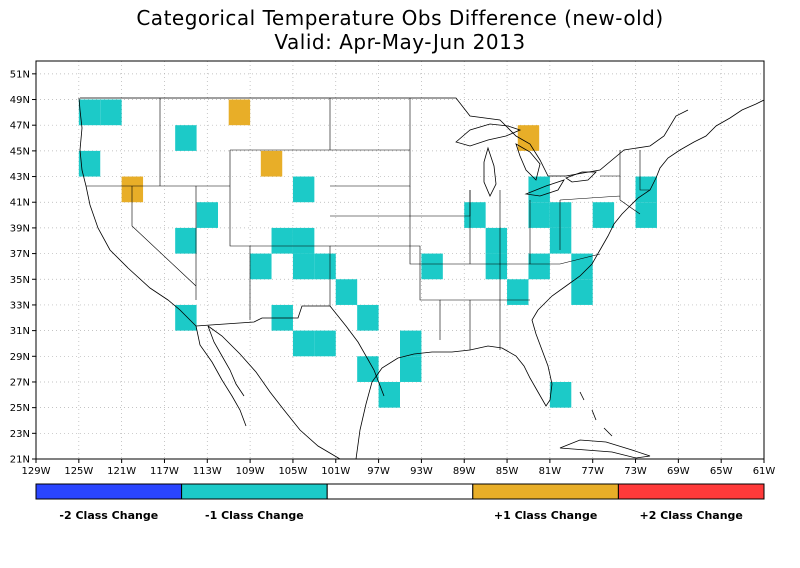 Image resolution: width=800 pixels, height=568 pixels. Describe the element at coordinates (20, 382) in the screenshot. I see `y-tick-label: 27N` at that location.